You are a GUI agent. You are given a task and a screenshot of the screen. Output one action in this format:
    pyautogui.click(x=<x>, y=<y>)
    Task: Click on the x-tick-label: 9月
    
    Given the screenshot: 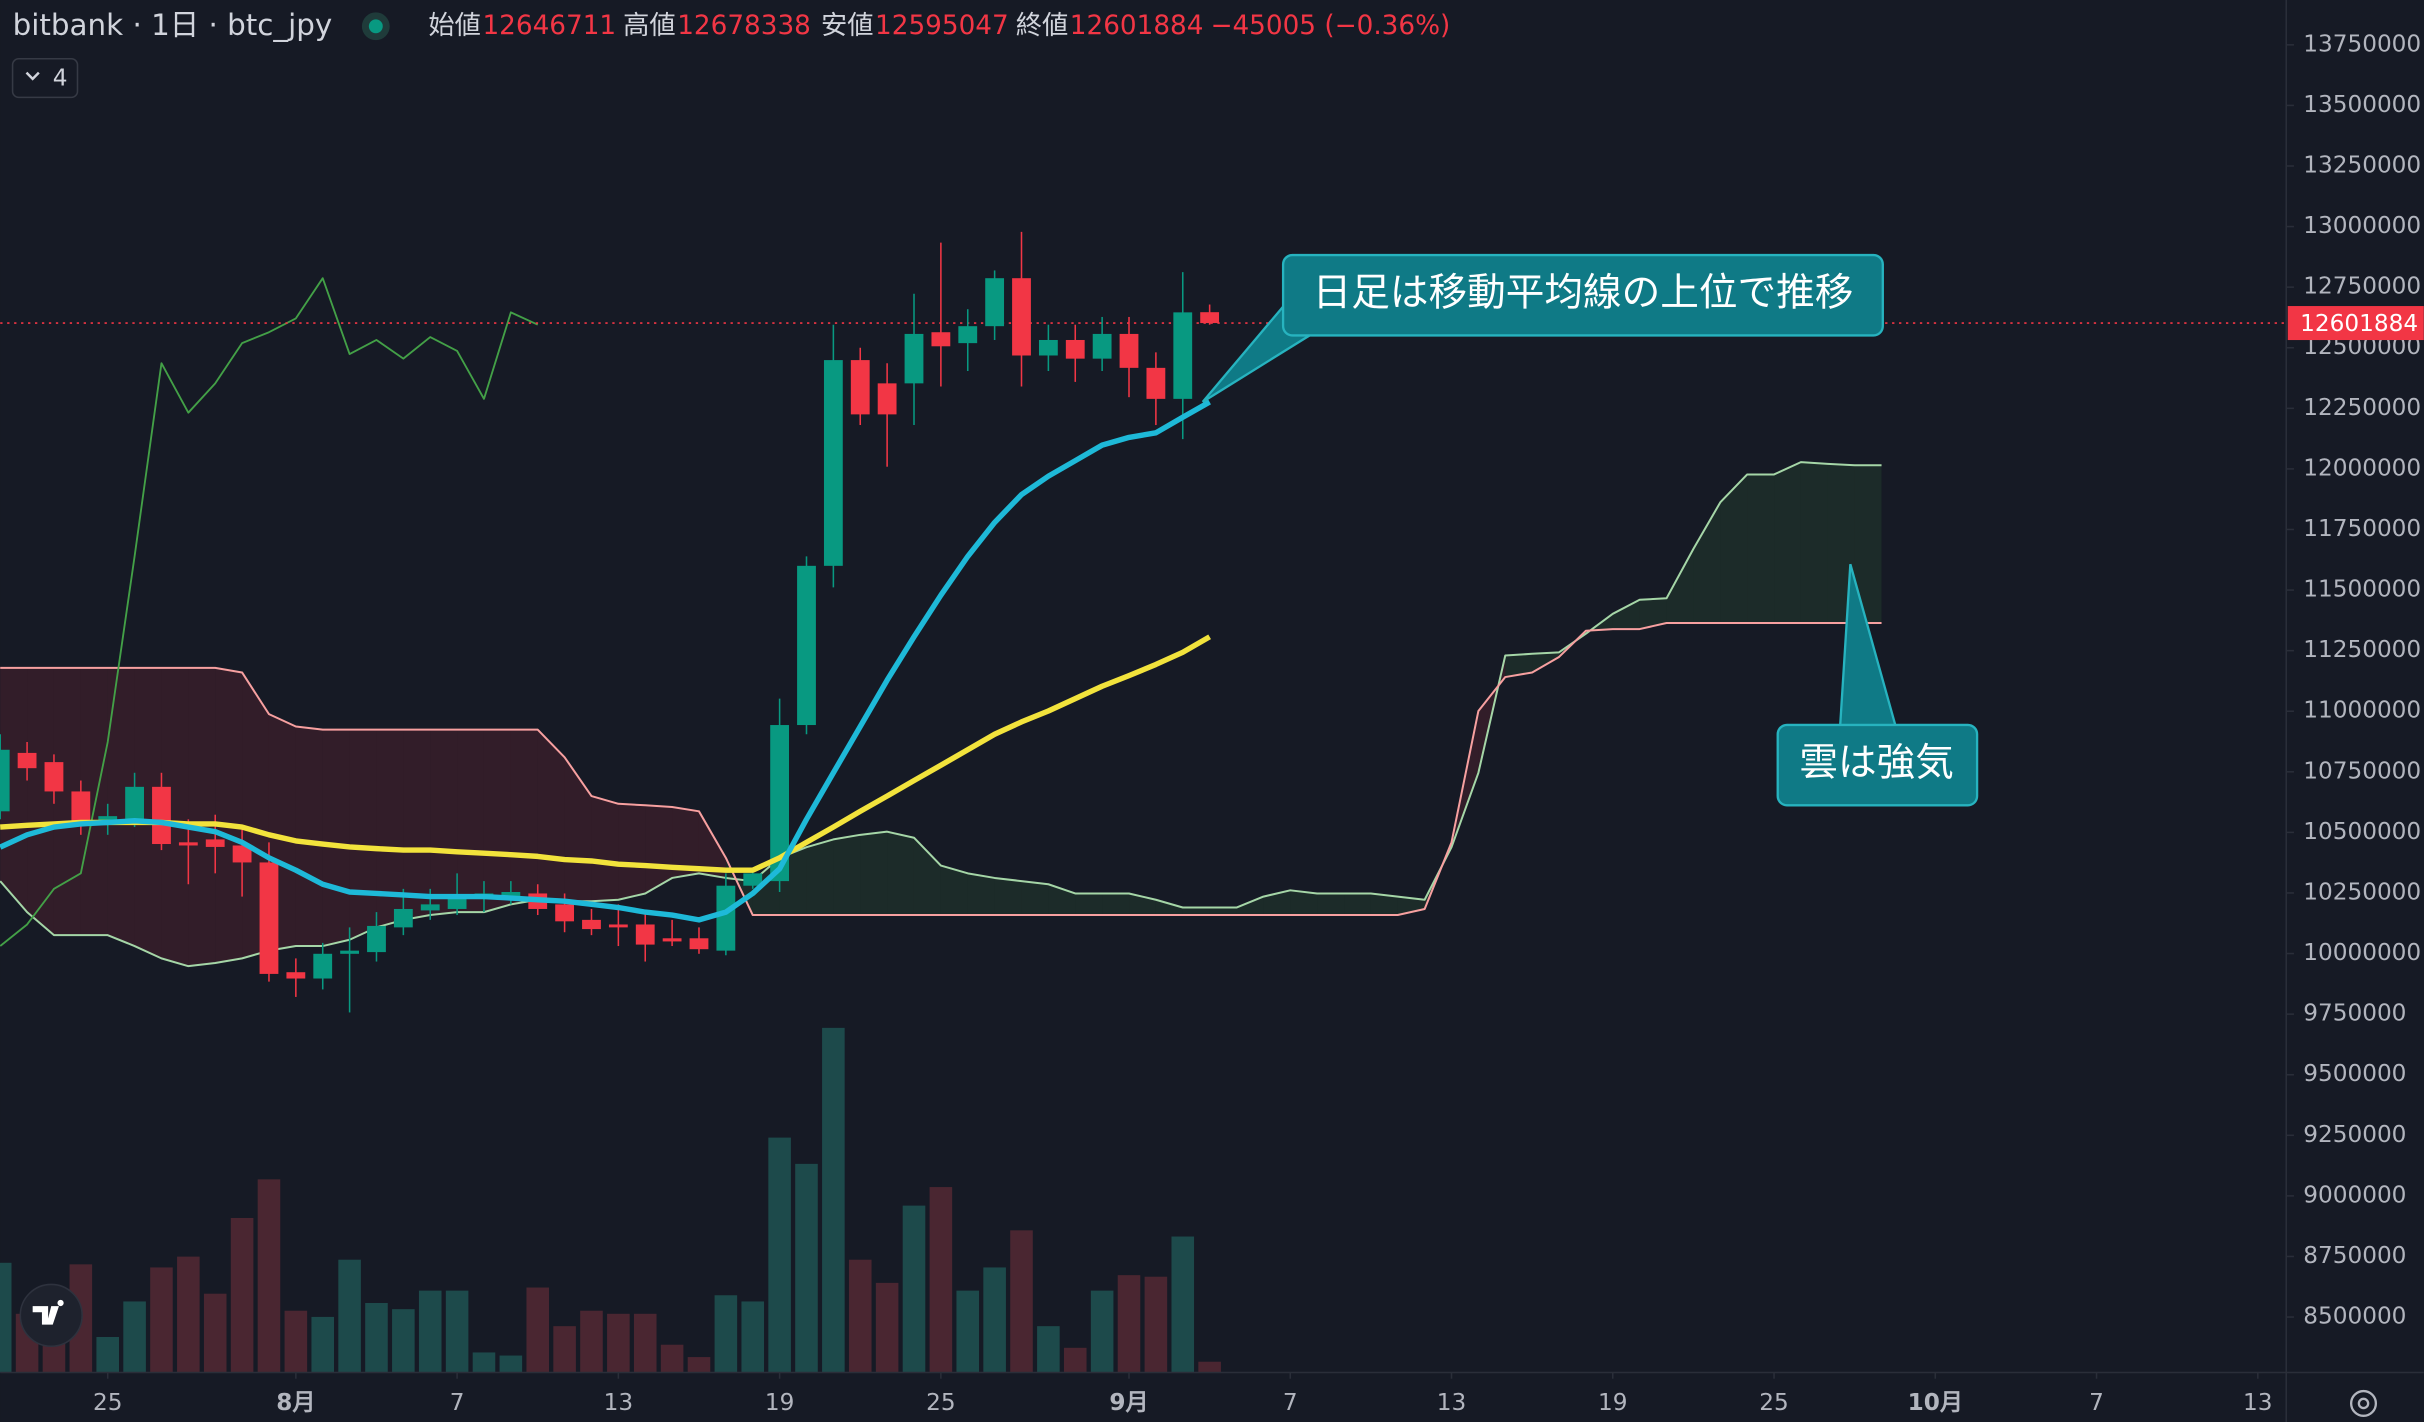 What is the action you would take?
    pyautogui.click(x=1128, y=1402)
    